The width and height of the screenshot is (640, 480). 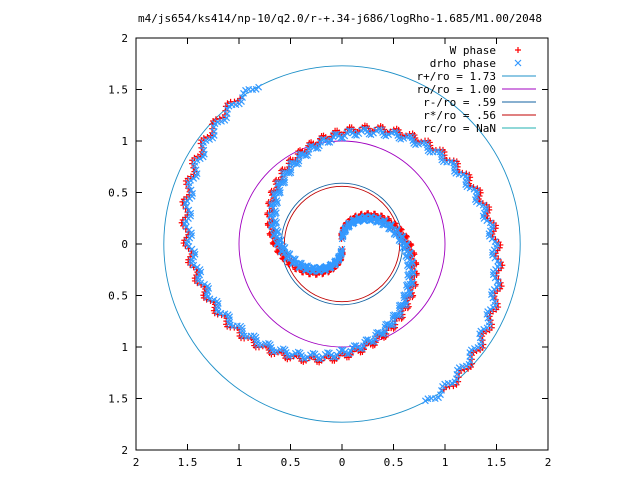 What do you see at coordinates (459, 102) in the screenshot?
I see `legend-label-4: r-/ro = .59` at bounding box center [459, 102].